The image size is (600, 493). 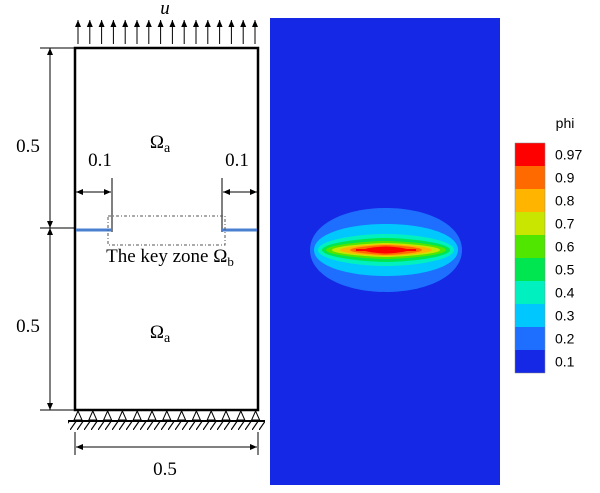 I want to click on ground-hatch, so click(x=166, y=425).